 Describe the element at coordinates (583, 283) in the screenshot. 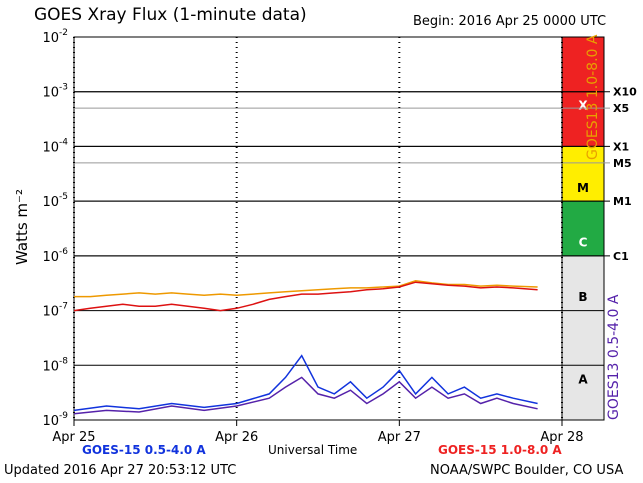

I see `class-band-b` at that location.